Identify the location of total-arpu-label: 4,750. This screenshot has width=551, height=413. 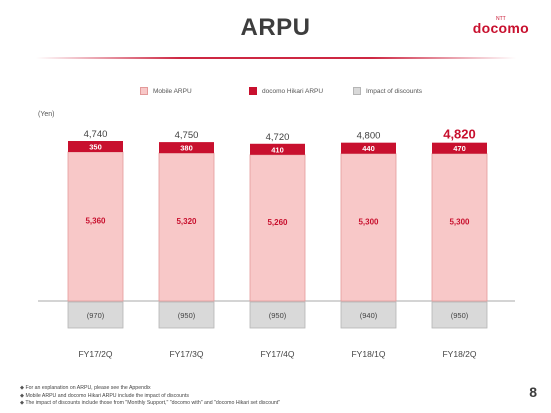
(187, 135).